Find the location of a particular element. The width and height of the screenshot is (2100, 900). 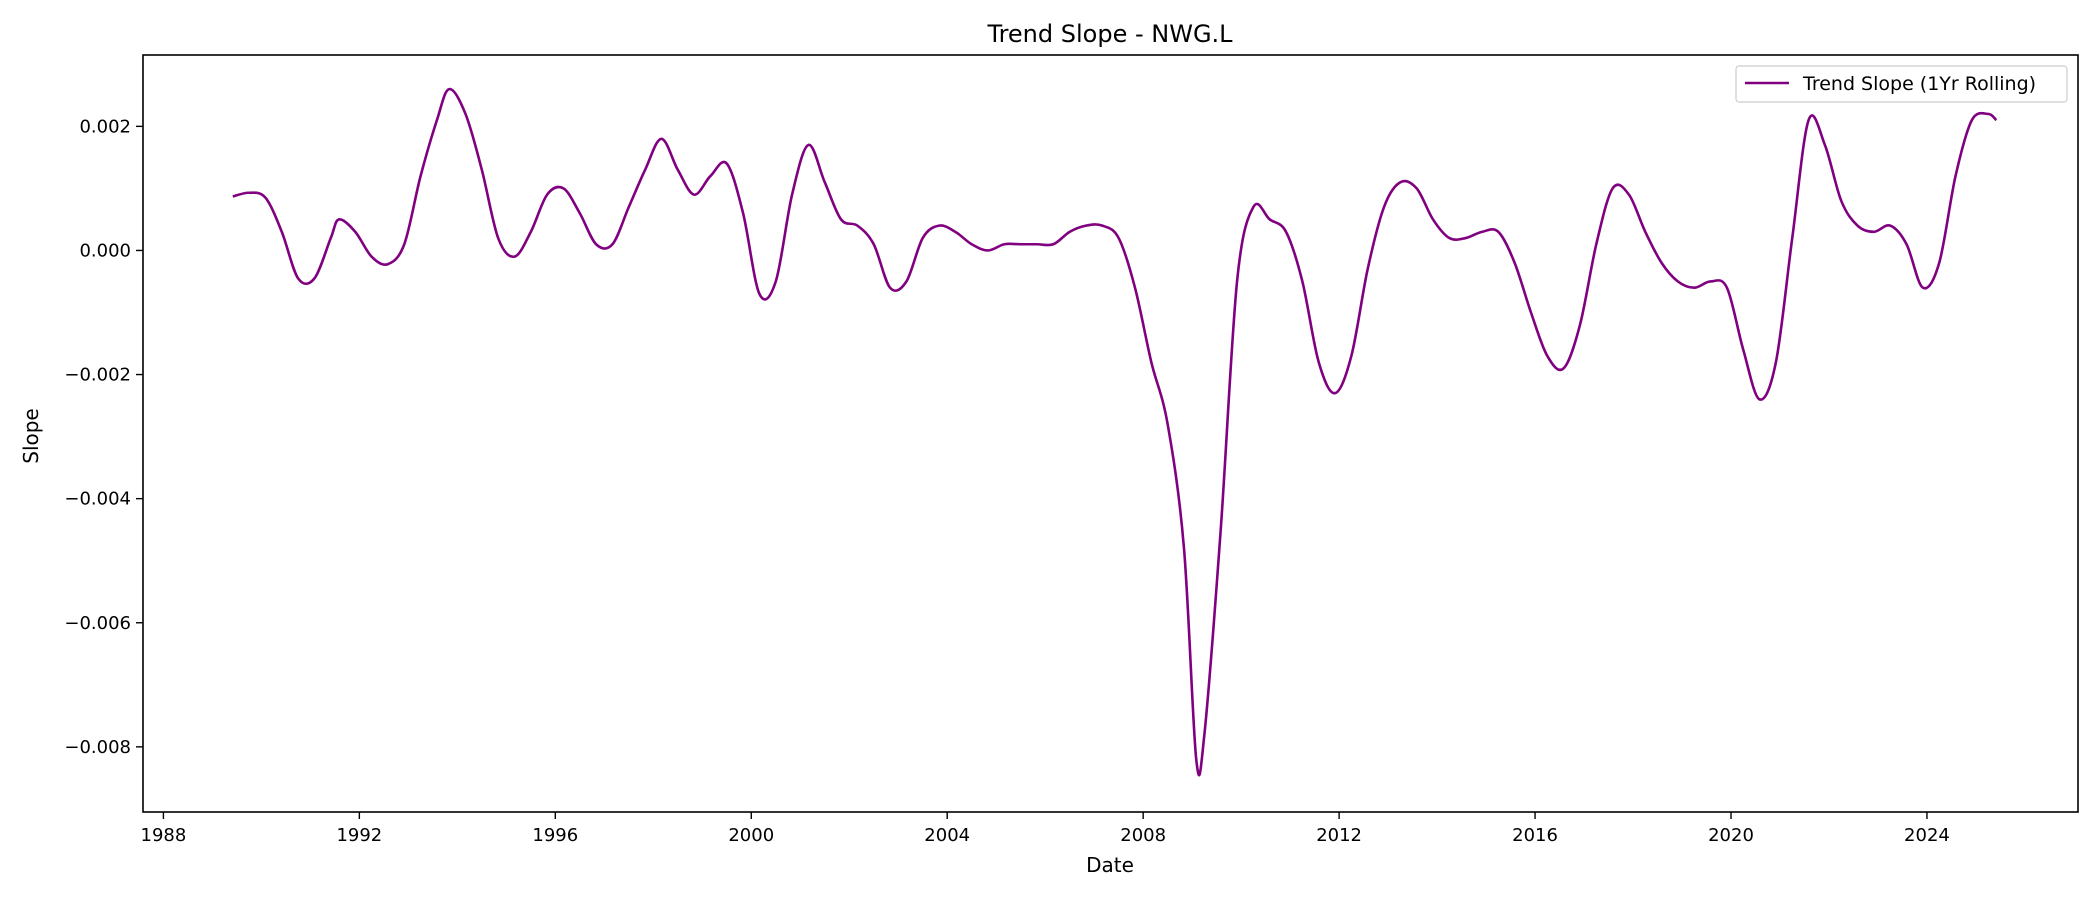

y-tick-label: −0.006 is located at coordinates (97, 623).